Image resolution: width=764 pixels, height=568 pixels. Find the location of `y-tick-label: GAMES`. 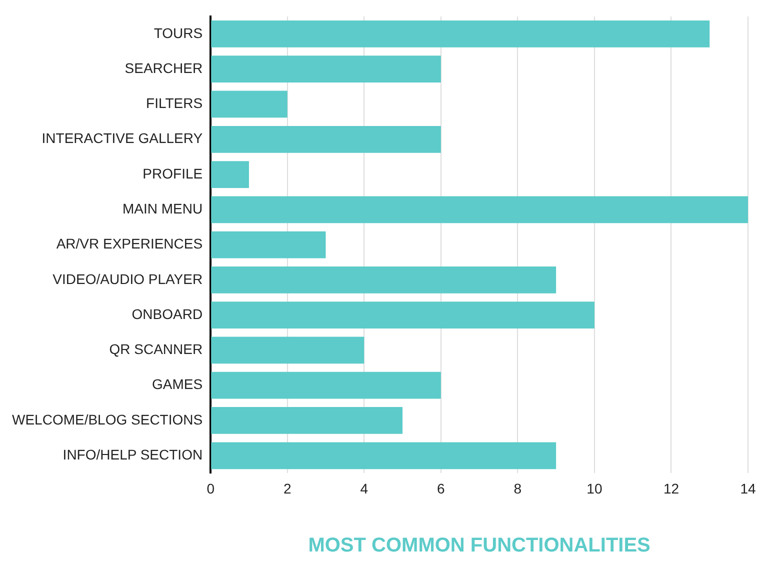

y-tick-label: GAMES is located at coordinates (177, 384).